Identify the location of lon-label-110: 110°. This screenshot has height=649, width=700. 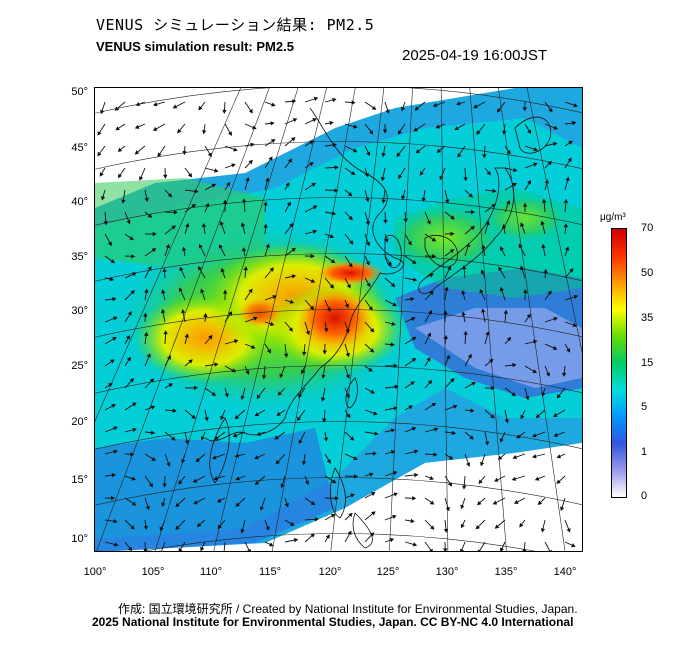
(211, 572).